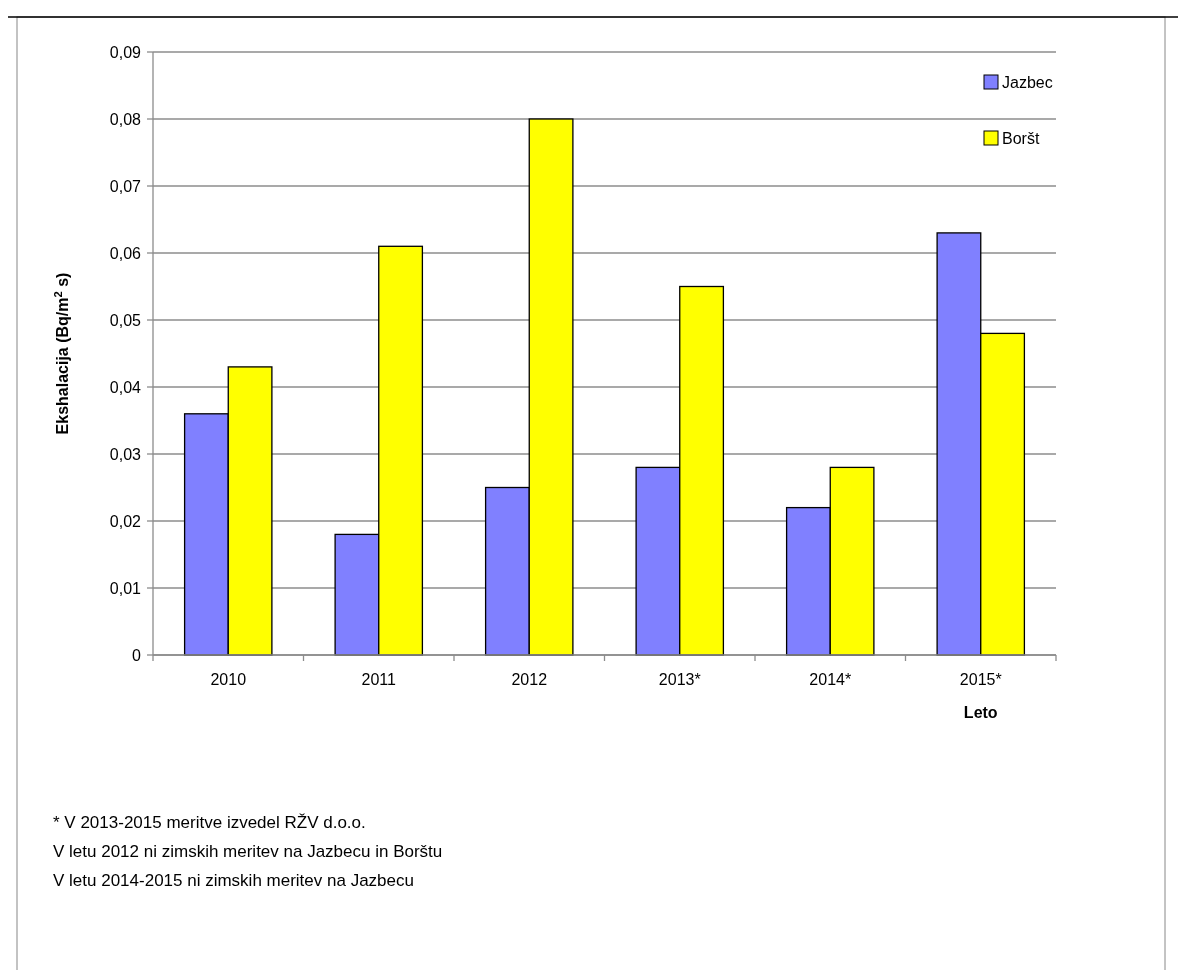 Image resolution: width=1186 pixels, height=978 pixels. What do you see at coordinates (980, 712) in the screenshot?
I see `x-axis-title: Leto` at bounding box center [980, 712].